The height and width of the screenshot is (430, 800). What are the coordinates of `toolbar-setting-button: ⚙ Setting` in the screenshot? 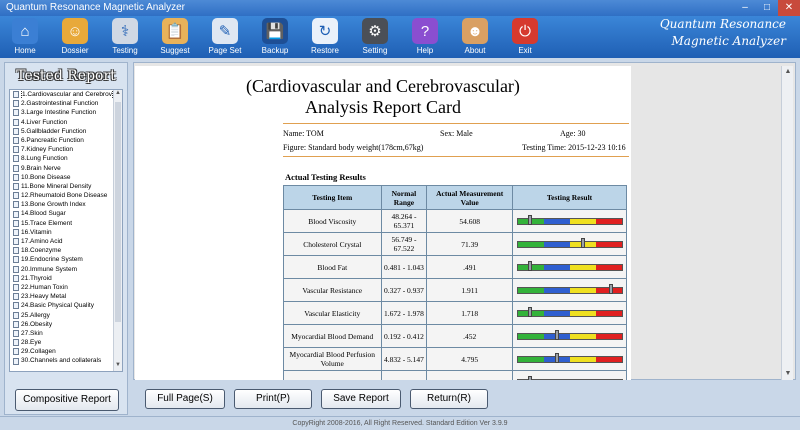 It's located at (375, 37).